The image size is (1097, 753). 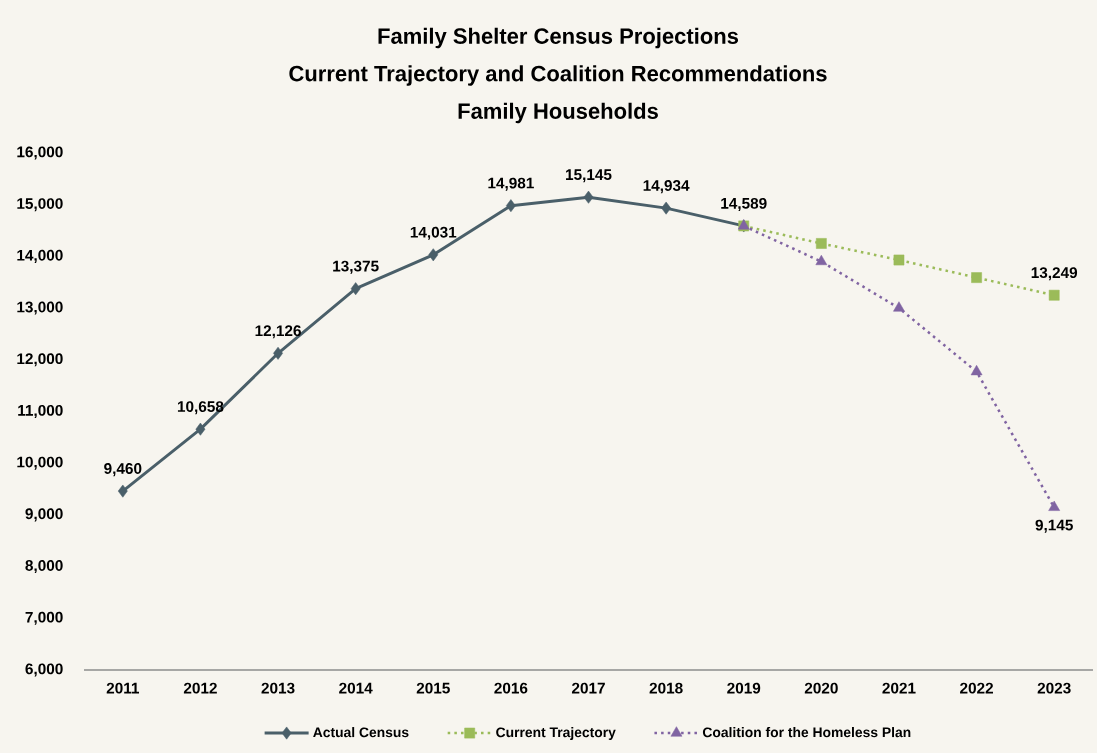 I want to click on text: Family Households, so click(x=558, y=113).